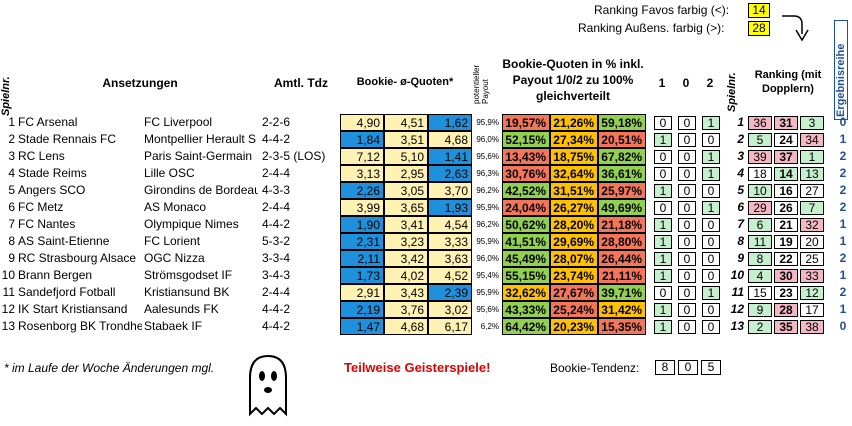 Image resolution: width=852 pixels, height=426 pixels. Describe the element at coordinates (450, 156) in the screenshot. I see `quote-q2: 1,41` at that location.